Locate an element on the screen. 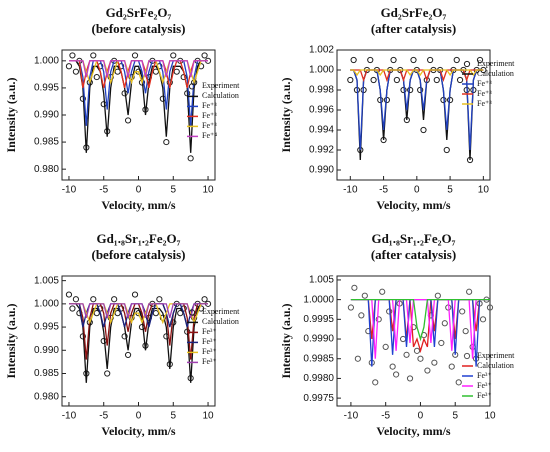  plot-frame is located at coordinates (413, 341).